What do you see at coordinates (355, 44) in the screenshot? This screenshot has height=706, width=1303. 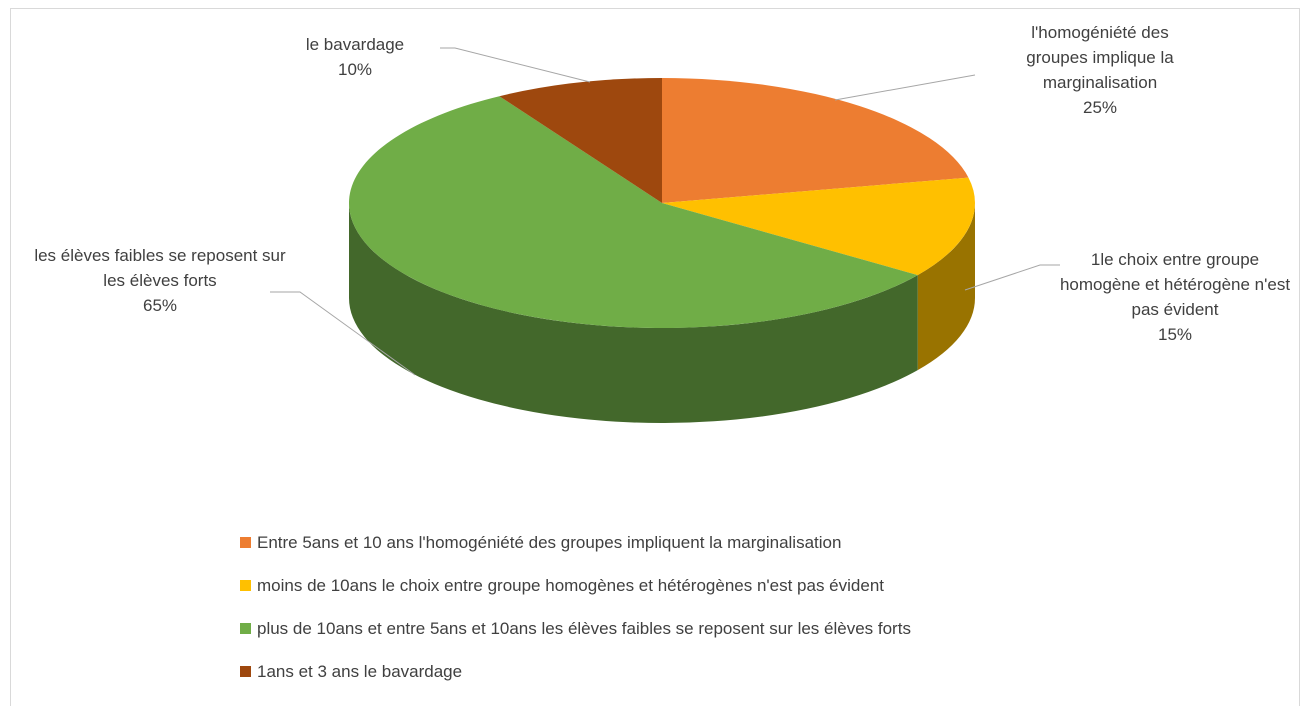 I see `data-label-text: le bavardage` at bounding box center [355, 44].